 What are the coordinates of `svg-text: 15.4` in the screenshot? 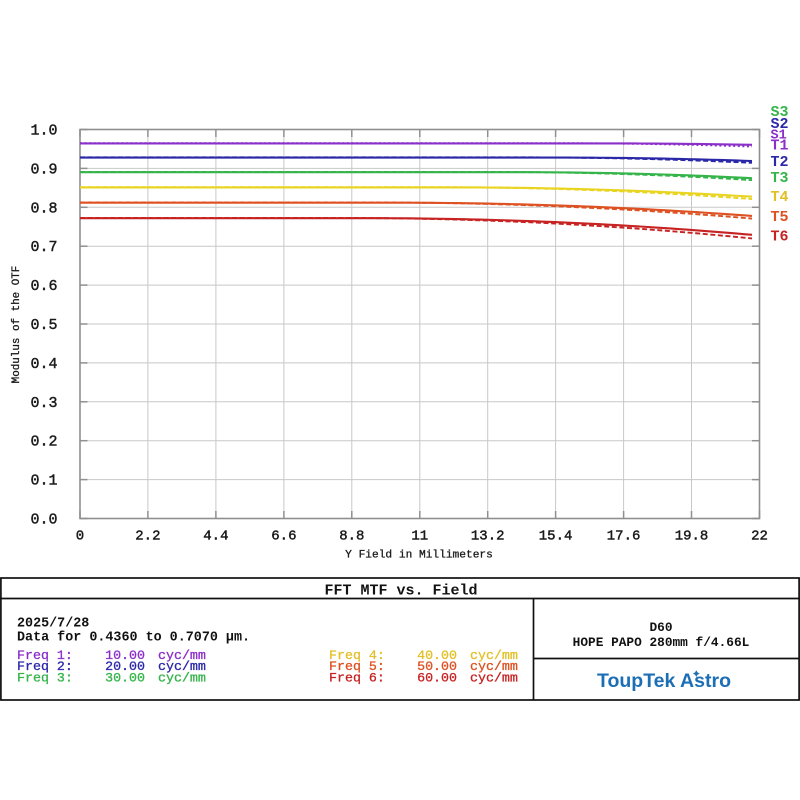 It's located at (556, 537).